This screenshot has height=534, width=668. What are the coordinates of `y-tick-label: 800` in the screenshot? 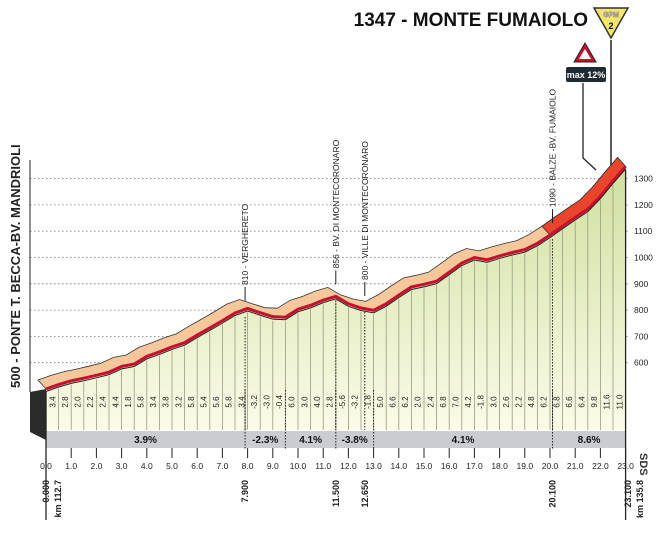 It's located at (641, 310).